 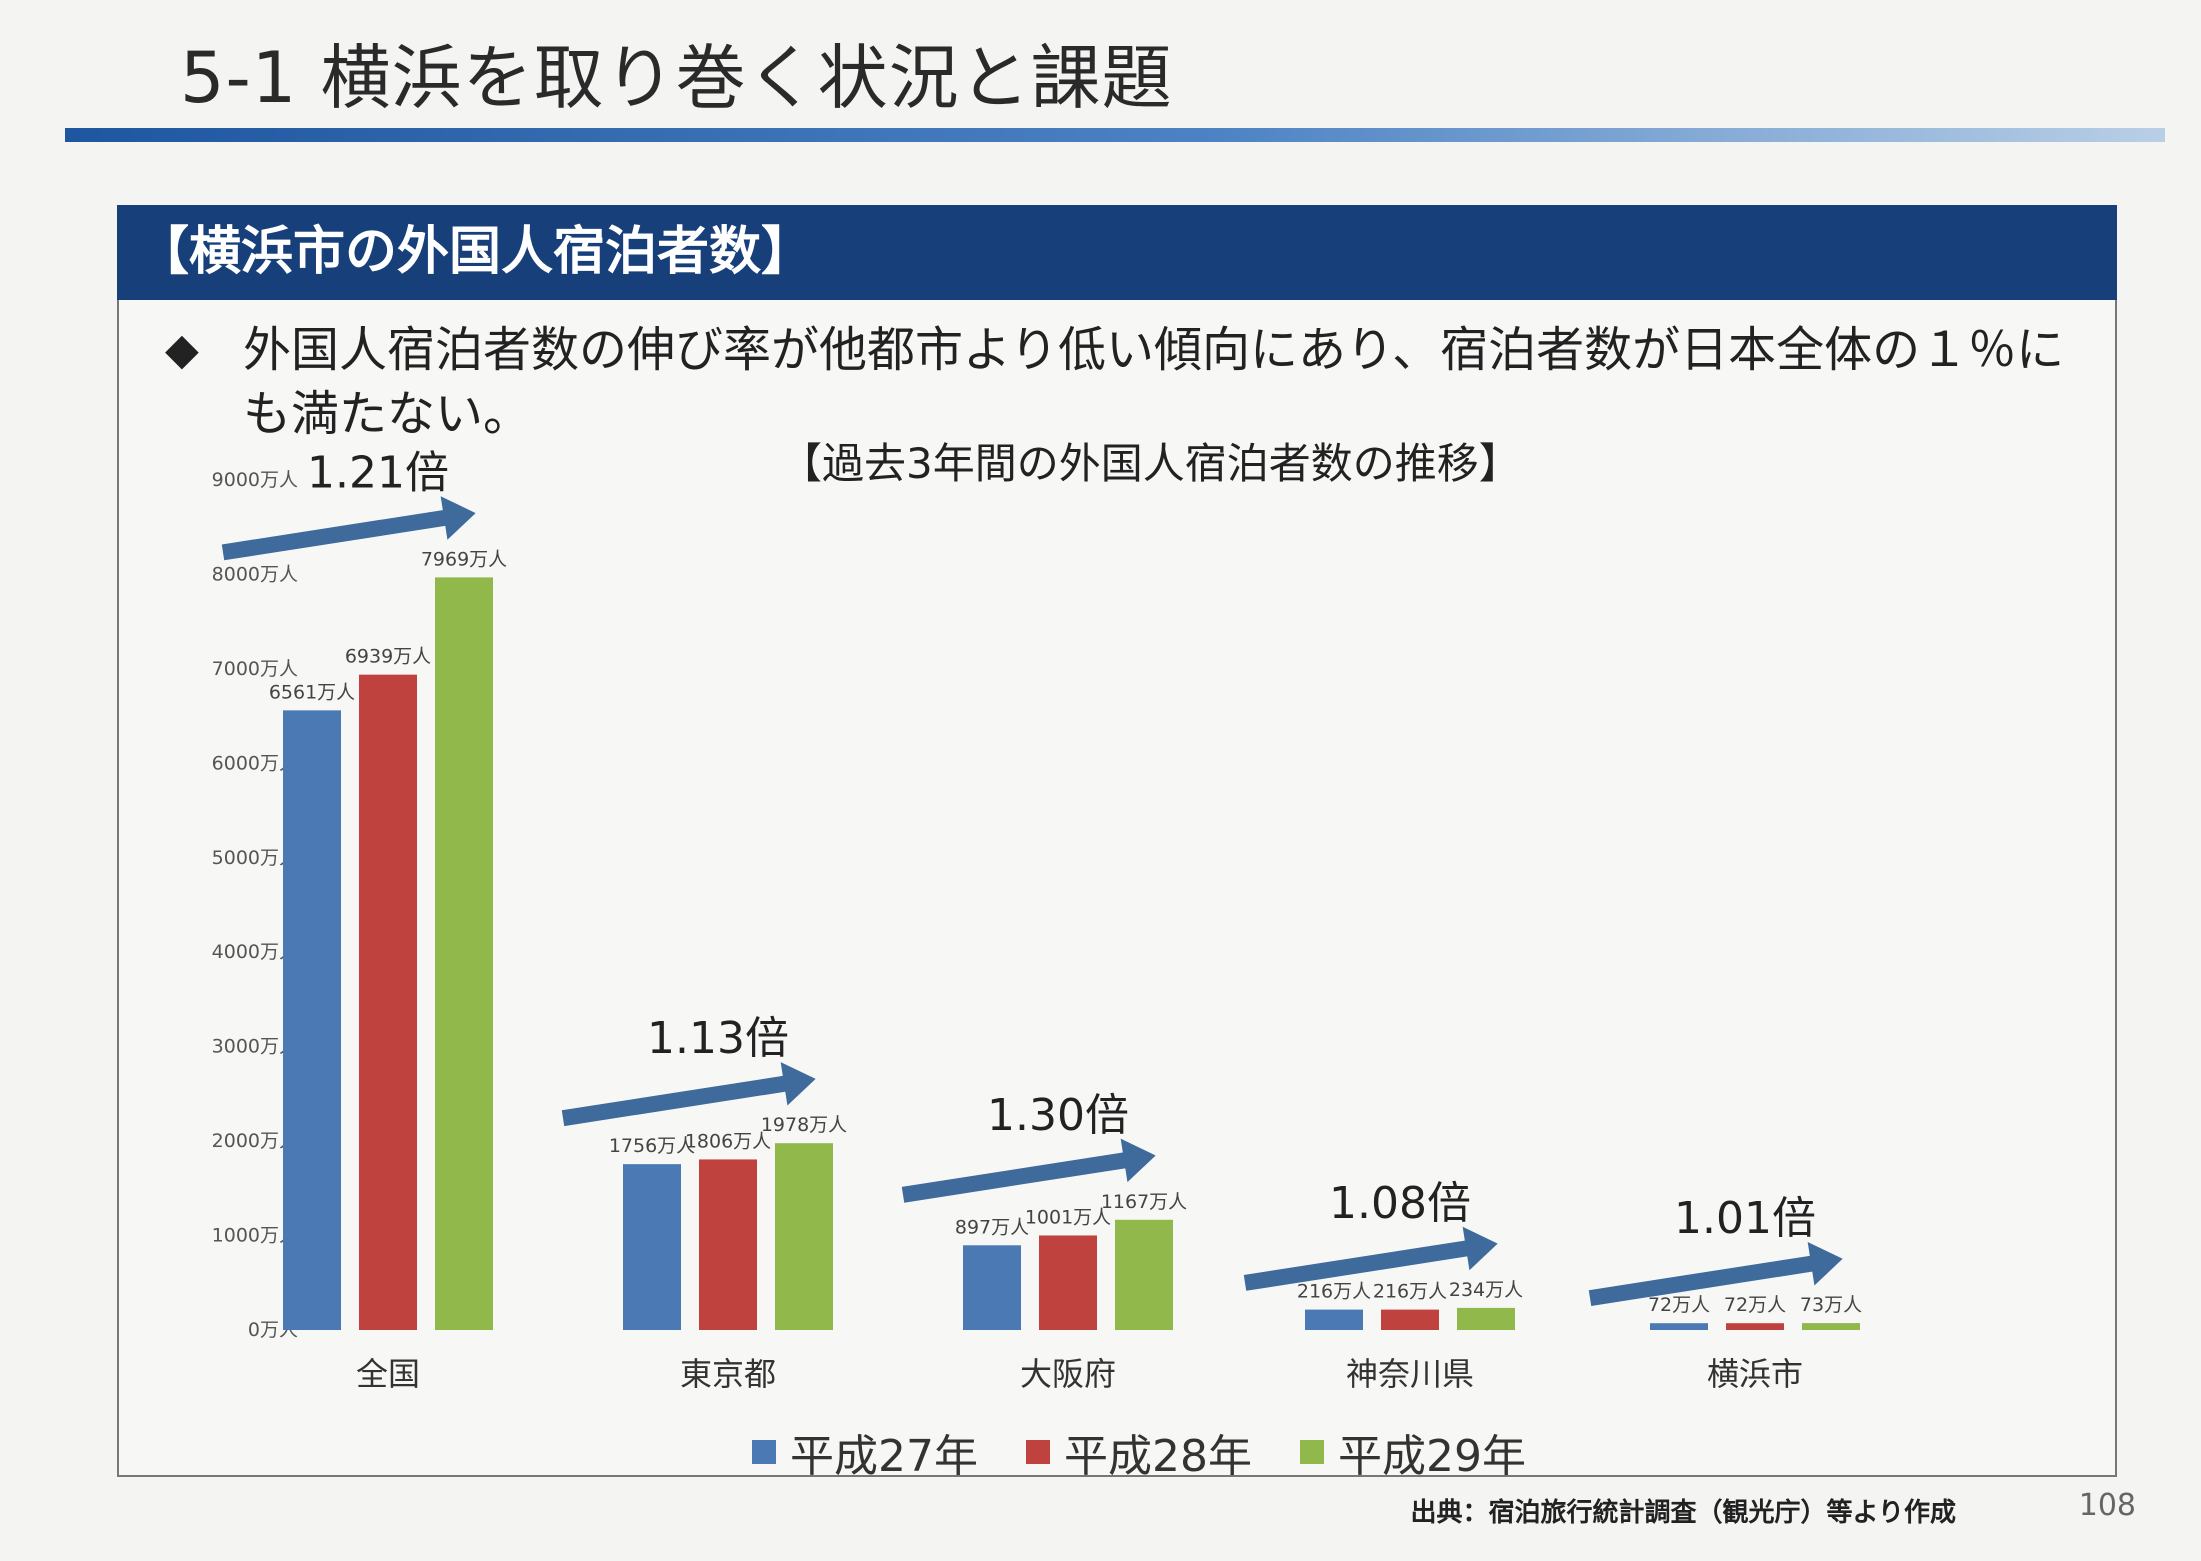 I want to click on bar-value-label: 1806万人, so click(x=728, y=1141).